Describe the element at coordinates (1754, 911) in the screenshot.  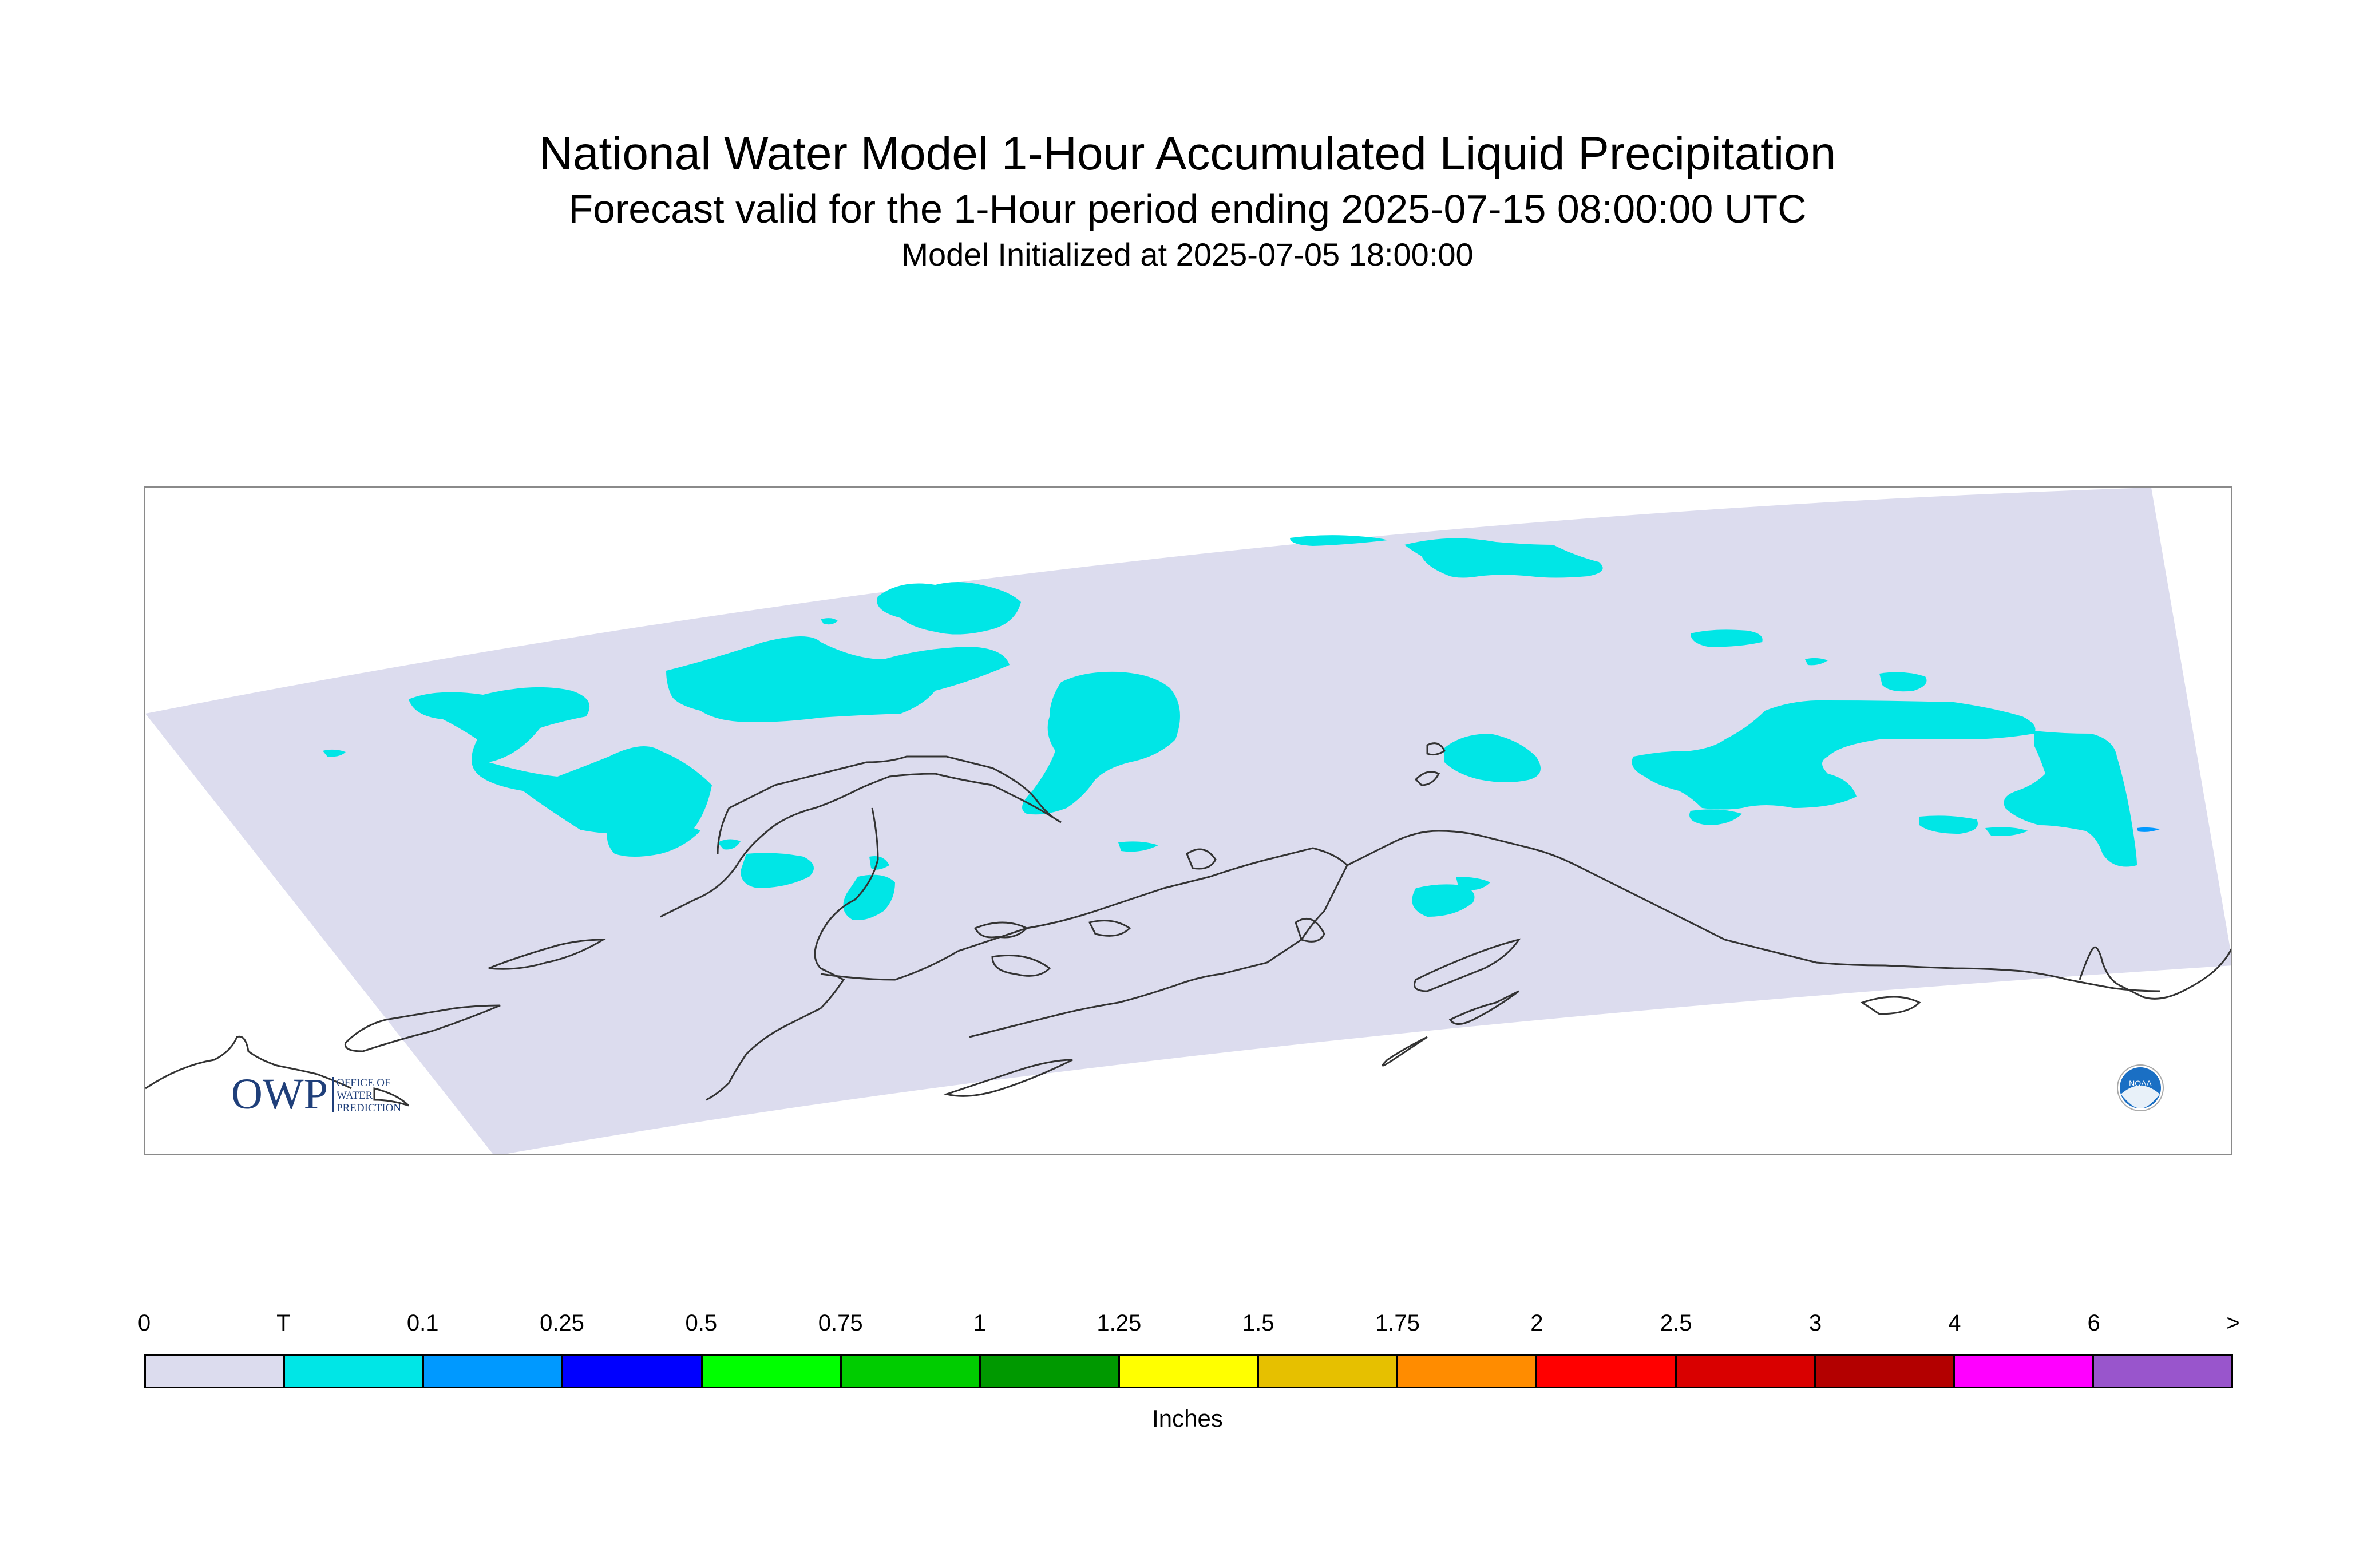
I see `coastline-southern` at that location.